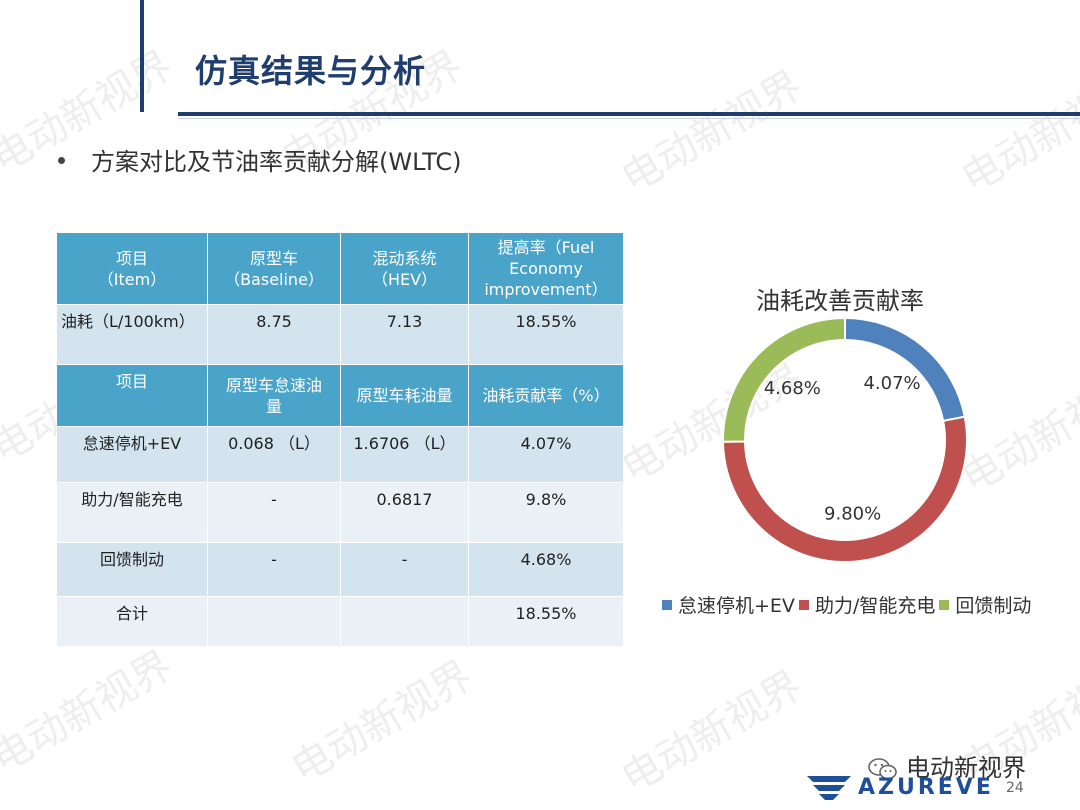 This screenshot has height=810, width=1080. I want to click on donut-data-label: 4.07%, so click(891, 383).